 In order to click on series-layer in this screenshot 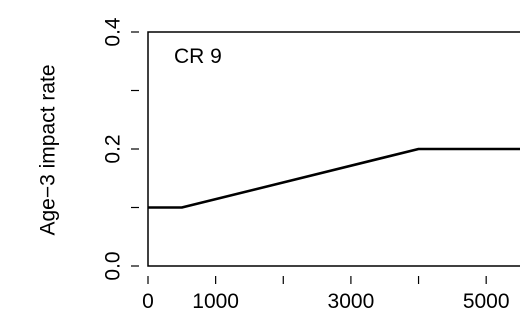, I will do `click(334, 178)`.